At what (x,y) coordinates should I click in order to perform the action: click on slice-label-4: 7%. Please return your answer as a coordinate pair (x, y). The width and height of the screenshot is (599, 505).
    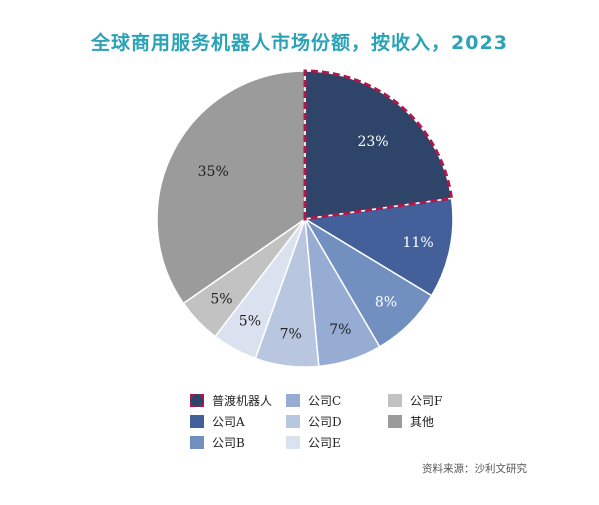
    Looking at the image, I should click on (340, 330).